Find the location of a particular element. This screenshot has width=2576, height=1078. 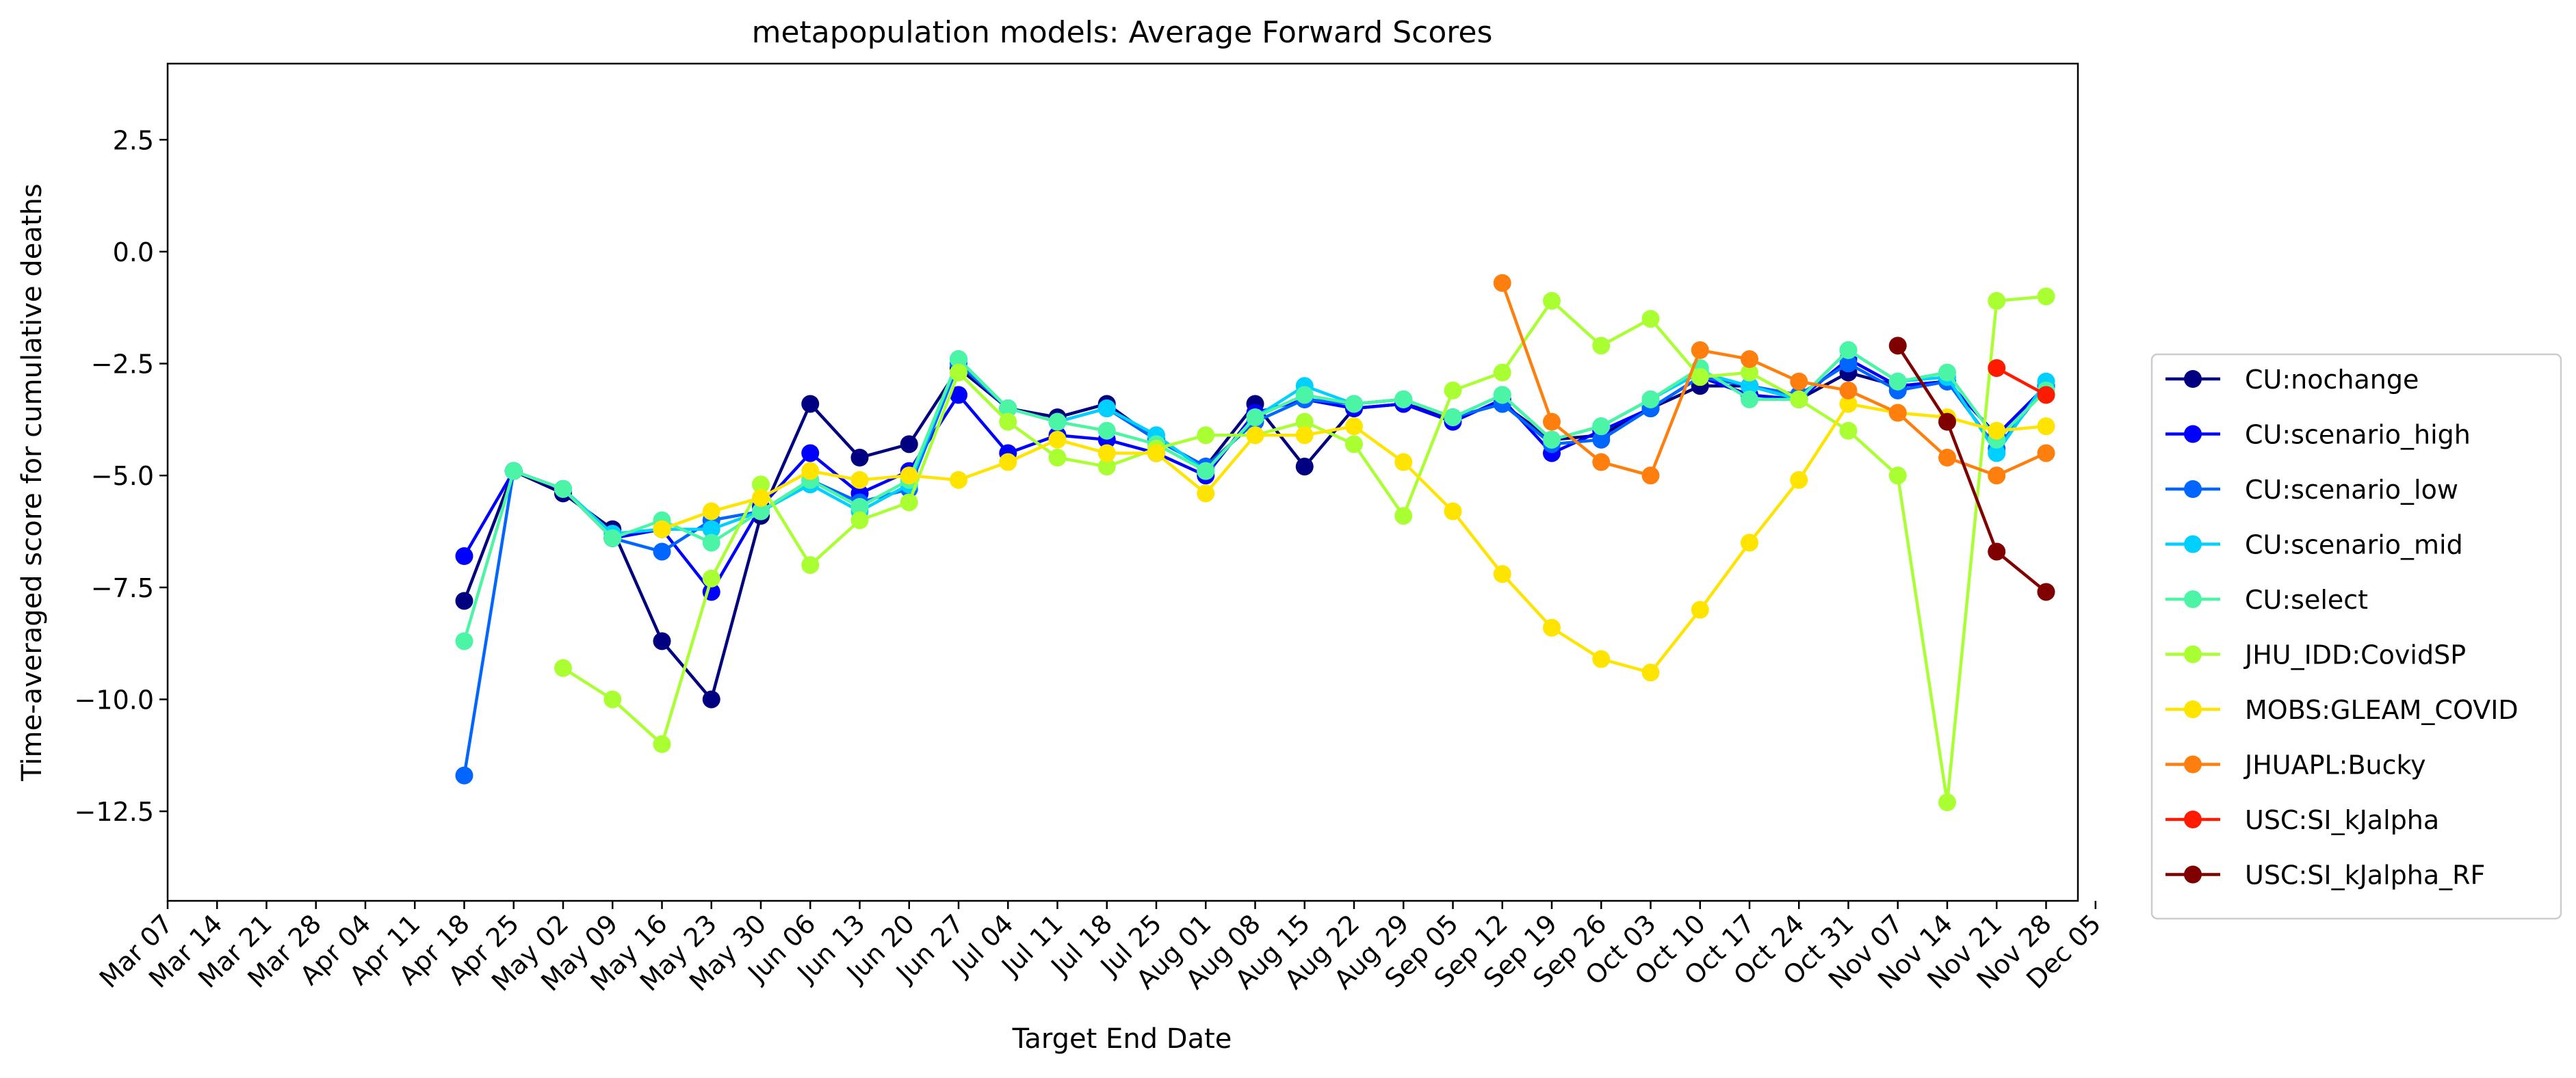

legend-label: MOBS:GLEAM_COVID is located at coordinates (2382, 710).